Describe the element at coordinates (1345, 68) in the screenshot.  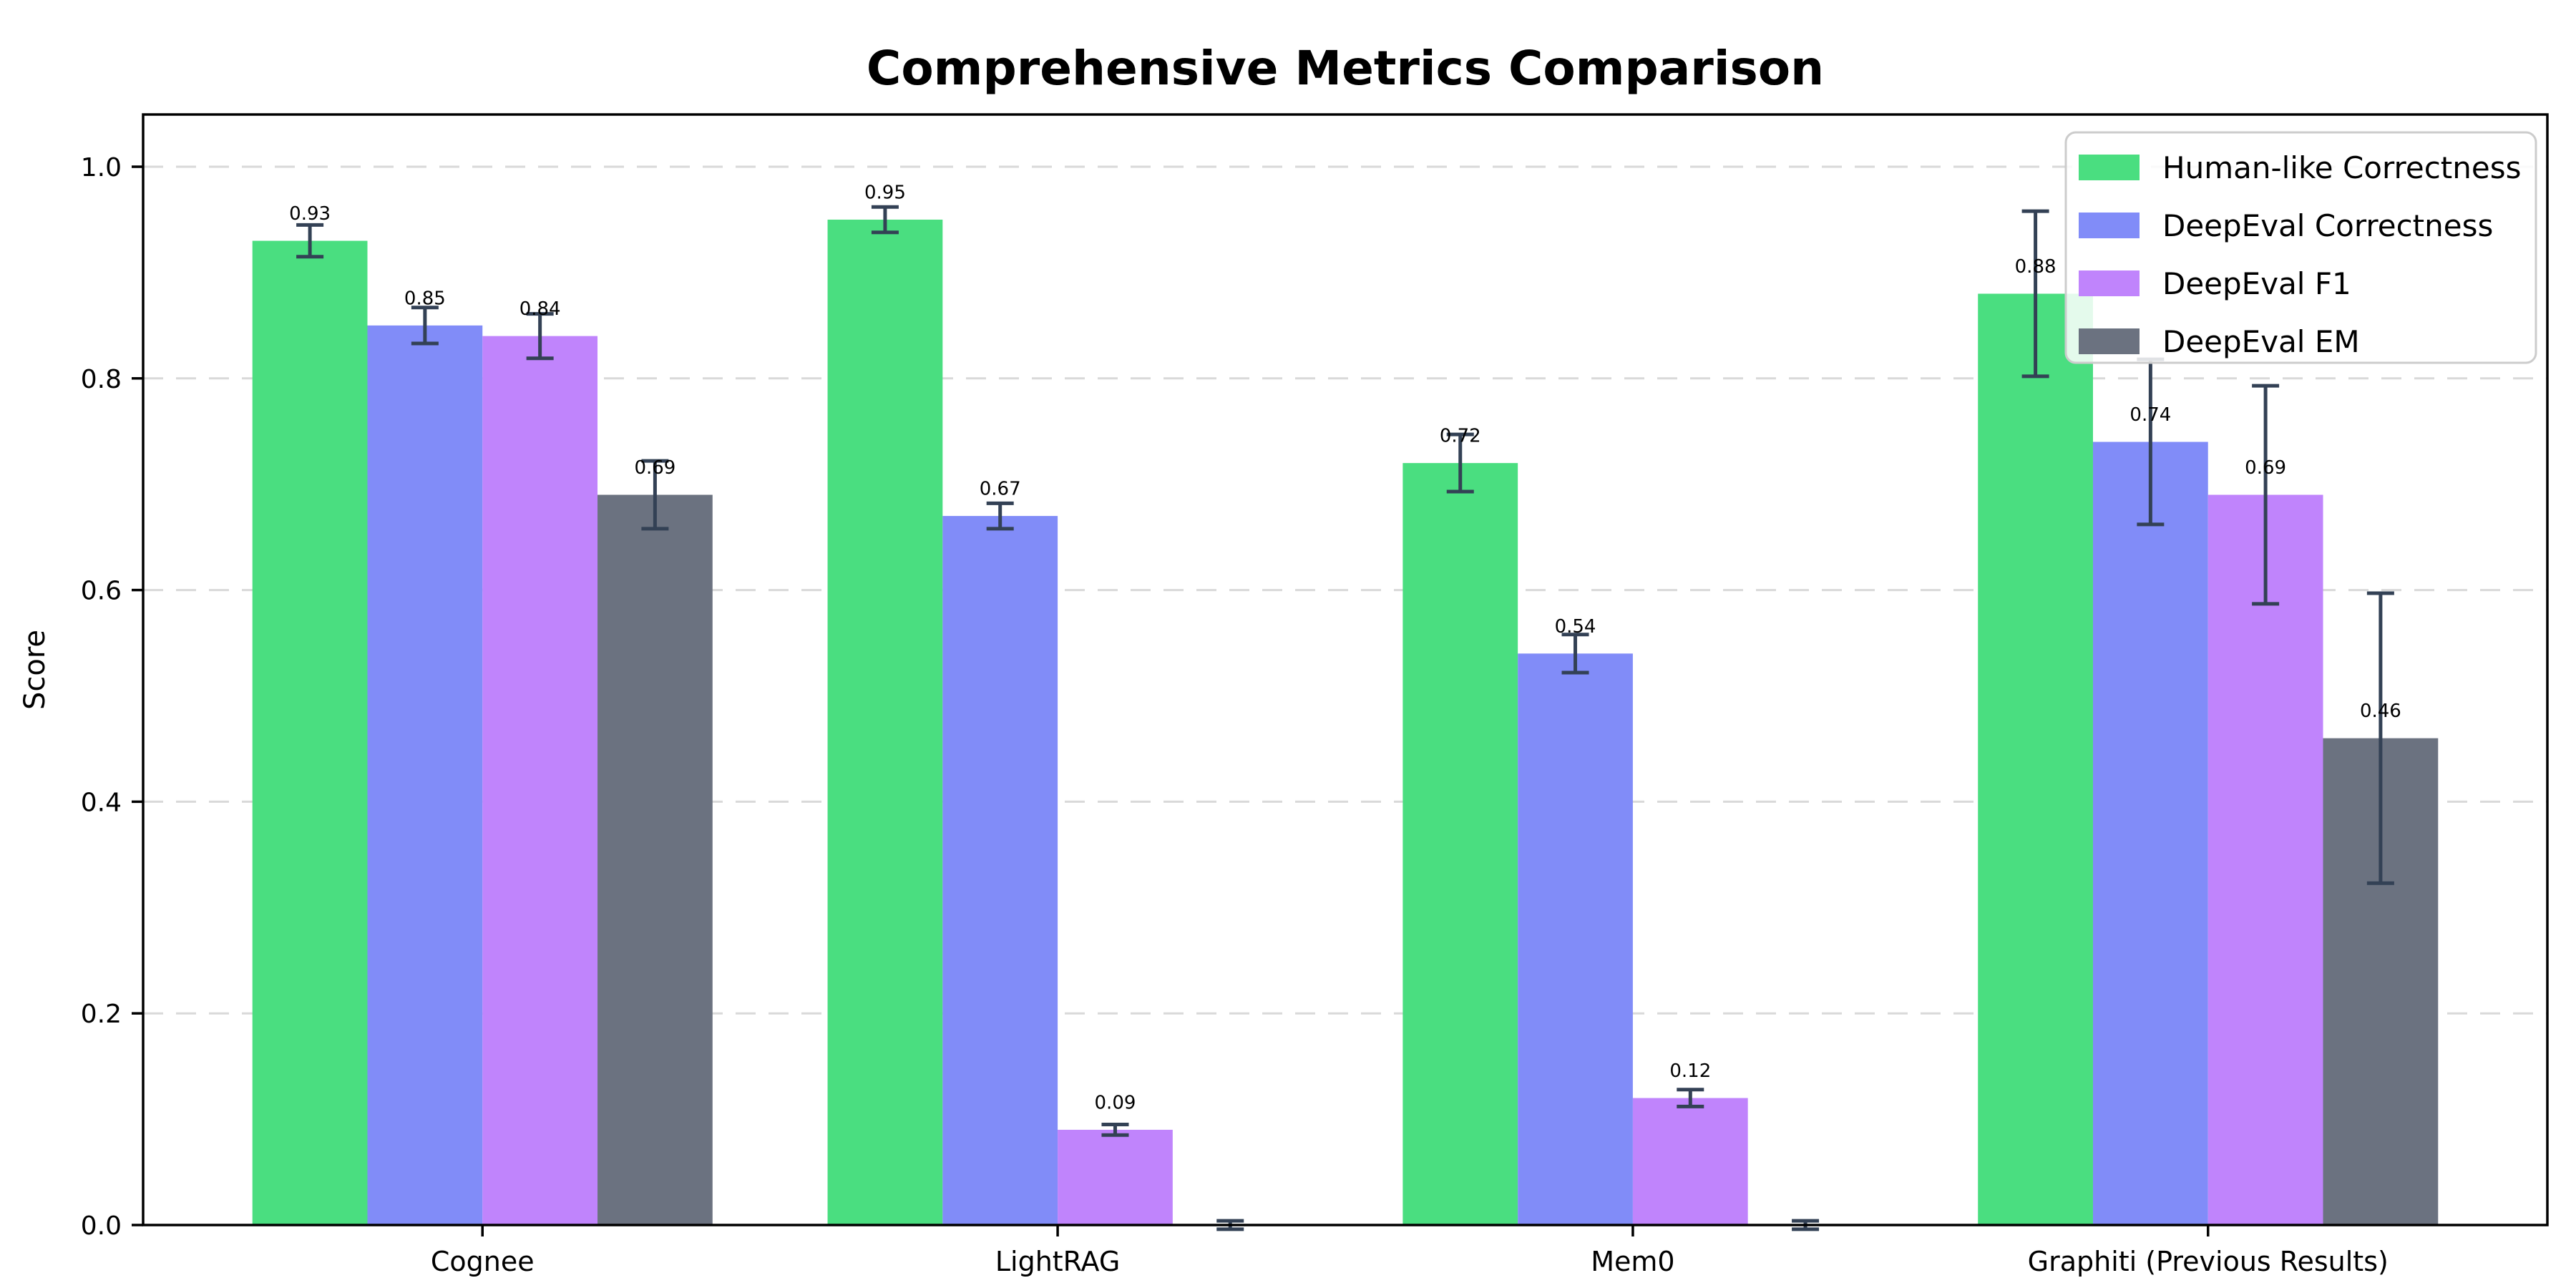
I see `chart-title: Comprehensive Metrics Comparison` at that location.